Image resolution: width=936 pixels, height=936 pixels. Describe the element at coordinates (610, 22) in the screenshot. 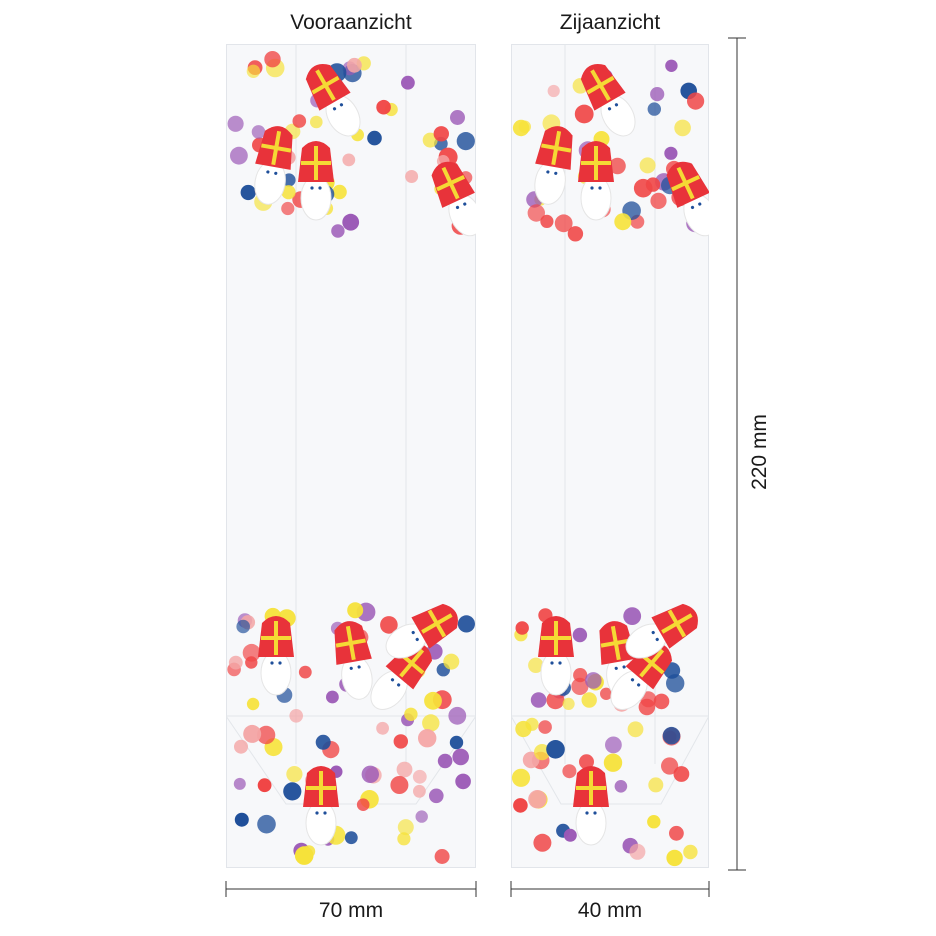

I see `side-view-label: Zijaanzicht` at that location.